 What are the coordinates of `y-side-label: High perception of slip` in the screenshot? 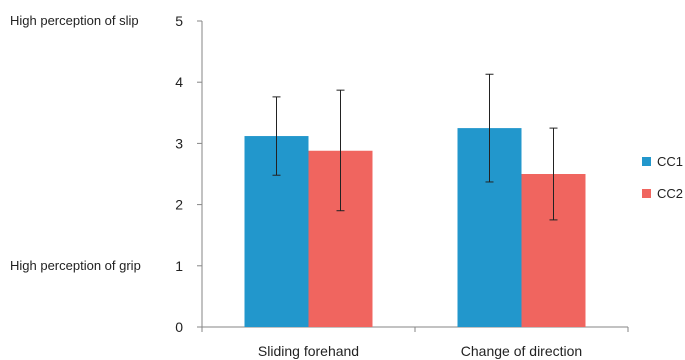 It's located at (74, 20).